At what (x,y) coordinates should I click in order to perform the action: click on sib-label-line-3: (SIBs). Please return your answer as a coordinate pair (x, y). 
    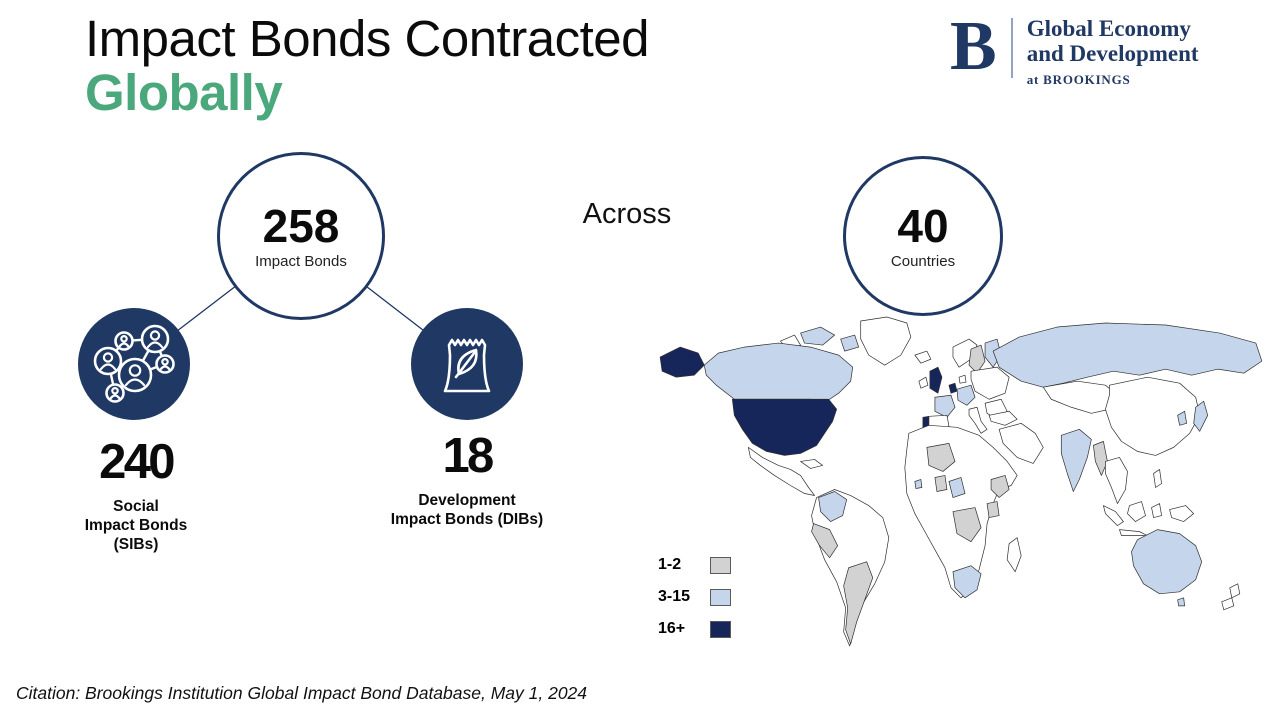
    Looking at the image, I should click on (136, 545).